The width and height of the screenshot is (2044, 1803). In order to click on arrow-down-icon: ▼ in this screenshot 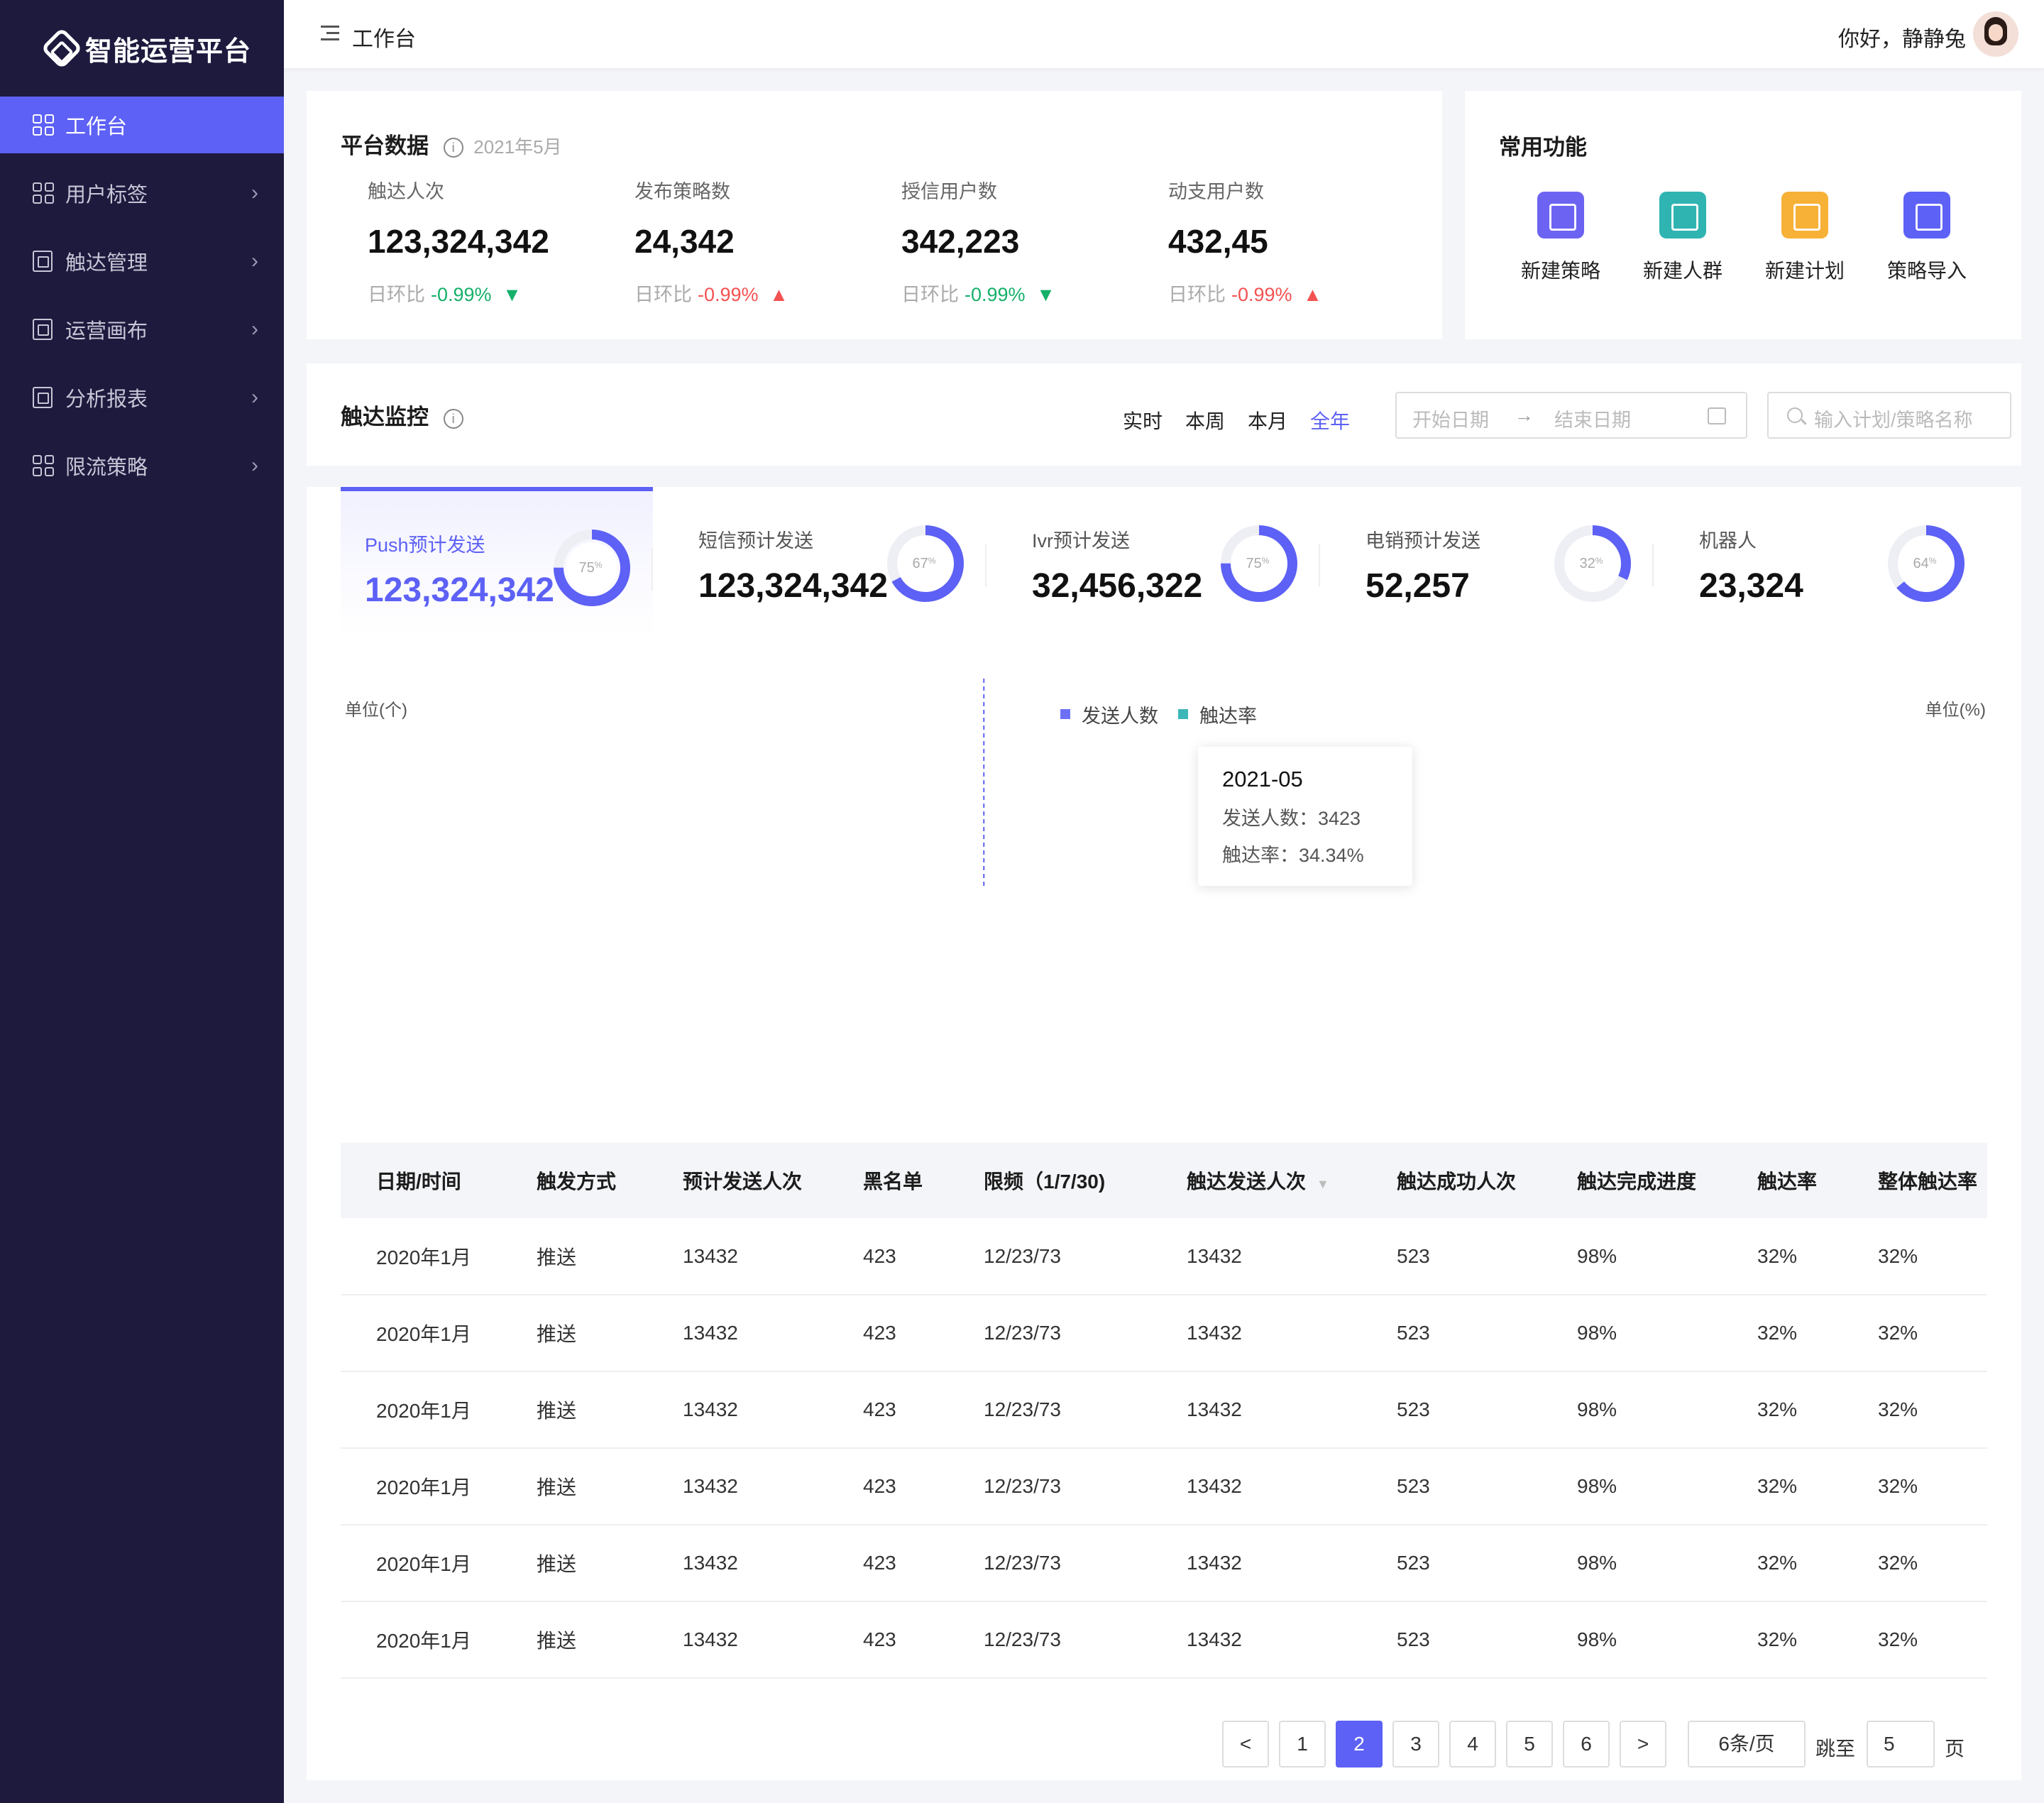, I will do `click(1045, 295)`.